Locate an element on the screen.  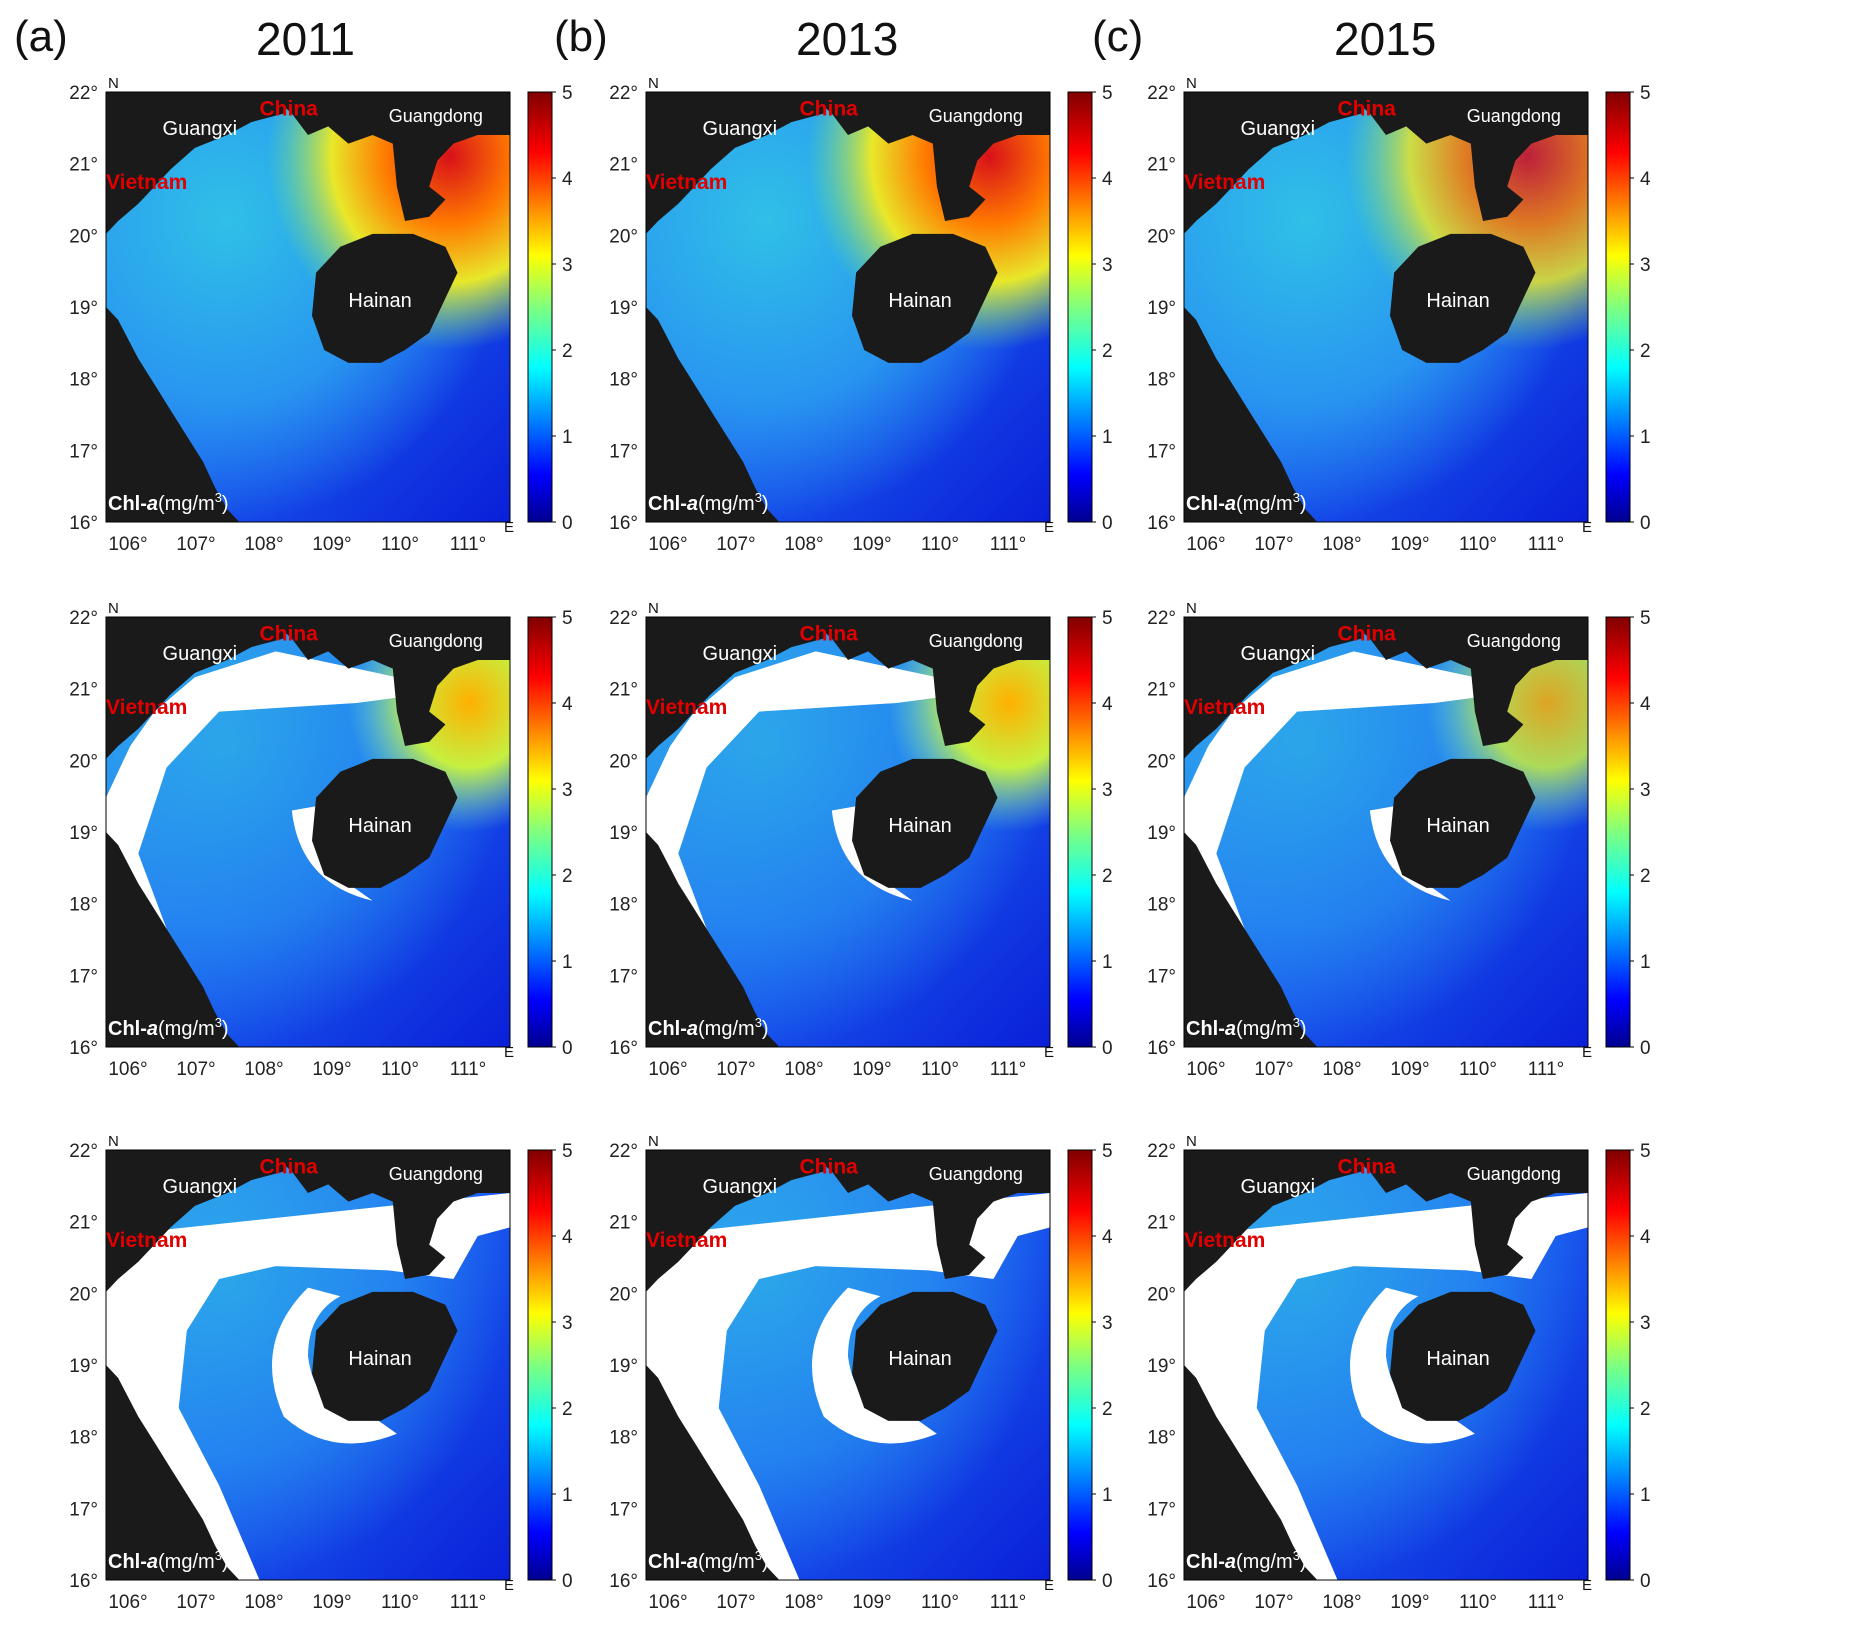
longitude-tick-label: 108° is located at coordinates (1341, 544).